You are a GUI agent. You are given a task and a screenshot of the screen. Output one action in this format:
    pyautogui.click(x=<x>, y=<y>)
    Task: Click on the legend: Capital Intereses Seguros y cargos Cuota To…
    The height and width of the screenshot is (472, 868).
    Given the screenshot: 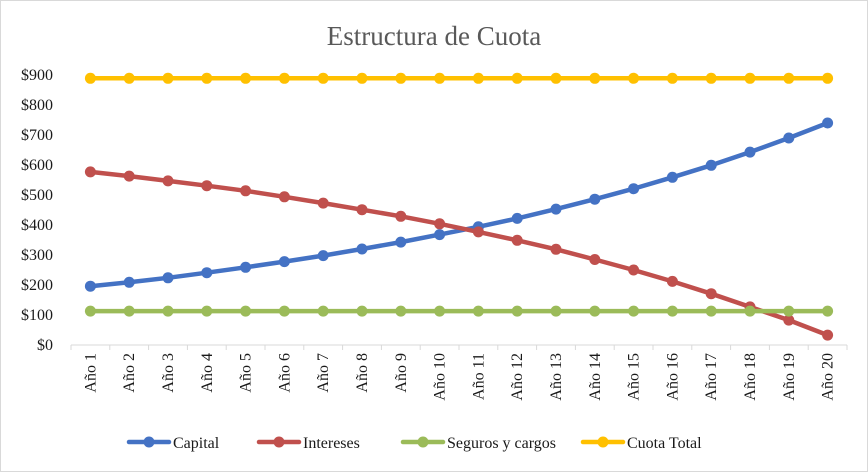 What is the action you would take?
    pyautogui.click(x=414, y=443)
    